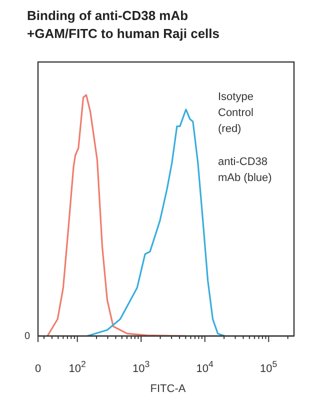 The width and height of the screenshot is (325, 400). What do you see at coordinates (77, 367) in the screenshot?
I see `x-tick-label: 10$^{2}$` at bounding box center [77, 367].